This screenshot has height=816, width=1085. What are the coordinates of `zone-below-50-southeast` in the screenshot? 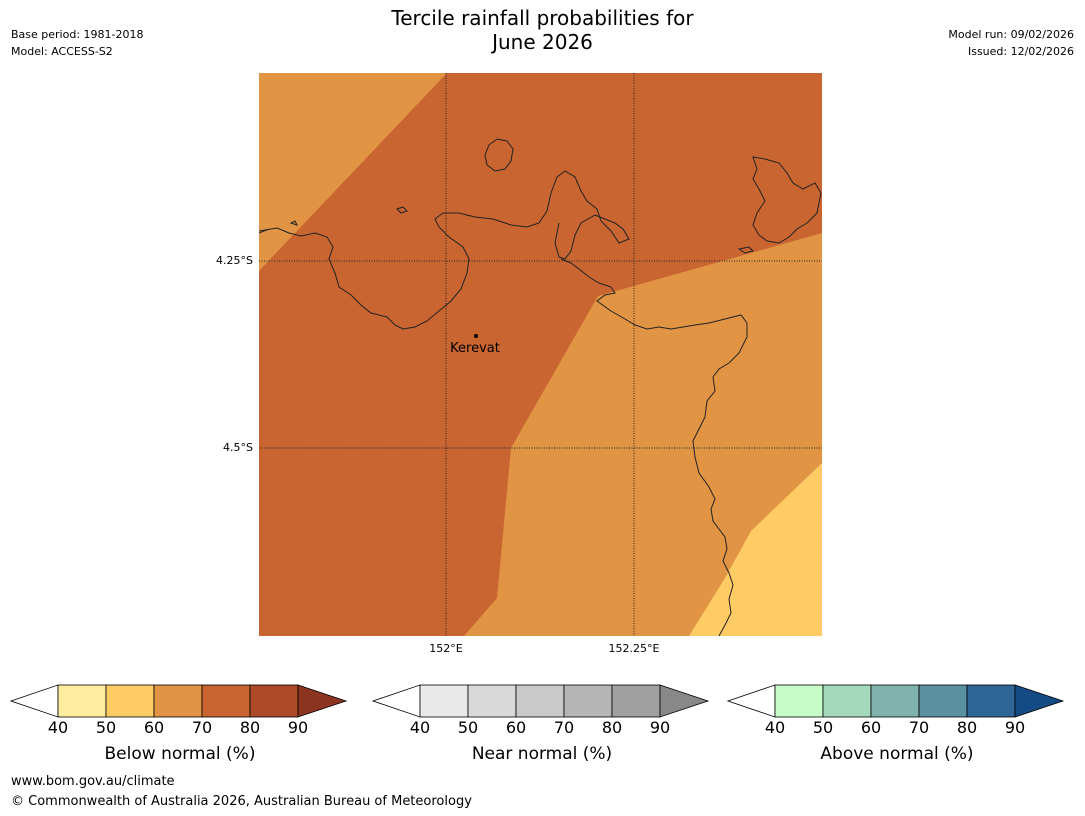 It's located at (755, 549).